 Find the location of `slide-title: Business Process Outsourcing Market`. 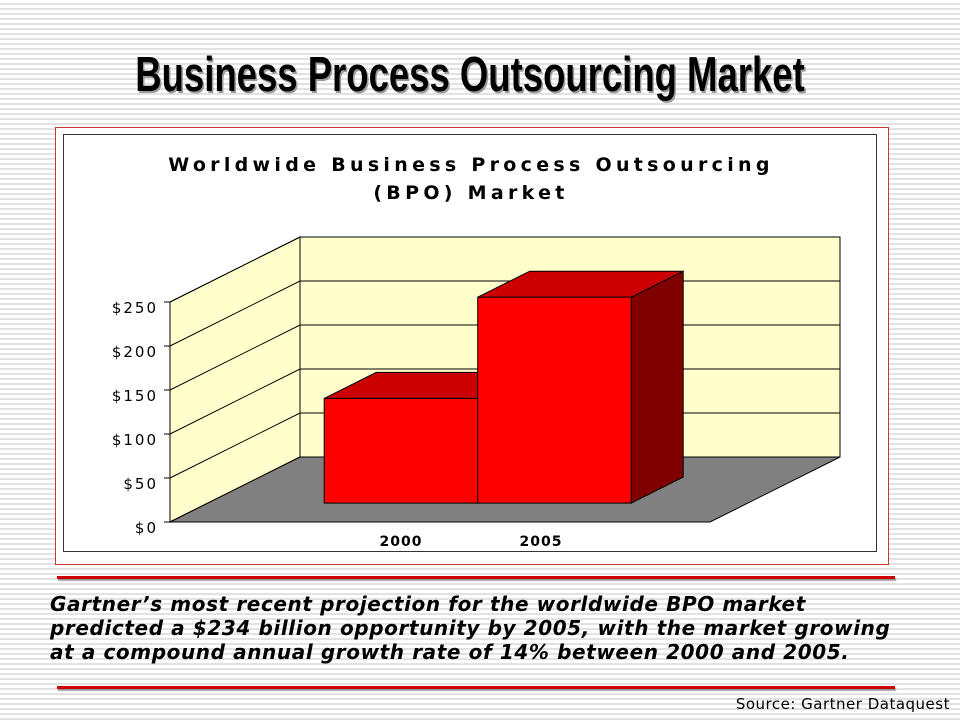

slide-title: Business Process Outsourcing Market is located at coordinates (470, 75).